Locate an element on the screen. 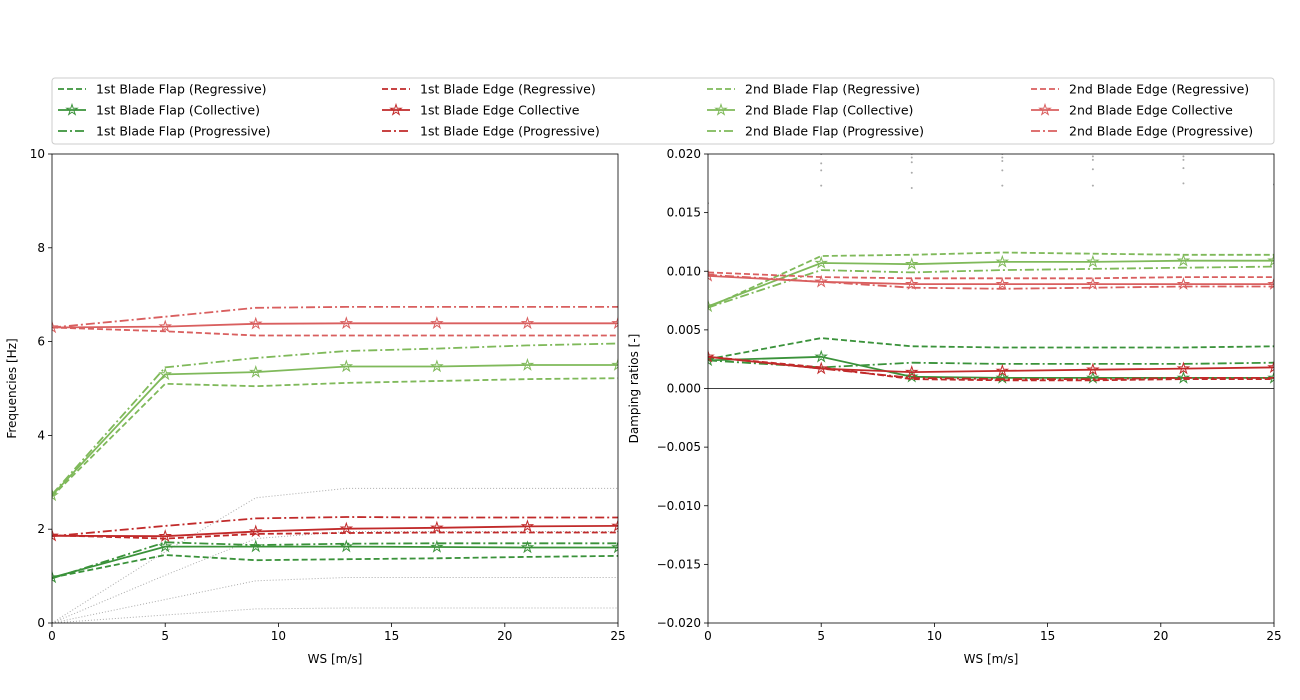  legend-label: 2nd Blade Flap (Collective) is located at coordinates (829, 110).